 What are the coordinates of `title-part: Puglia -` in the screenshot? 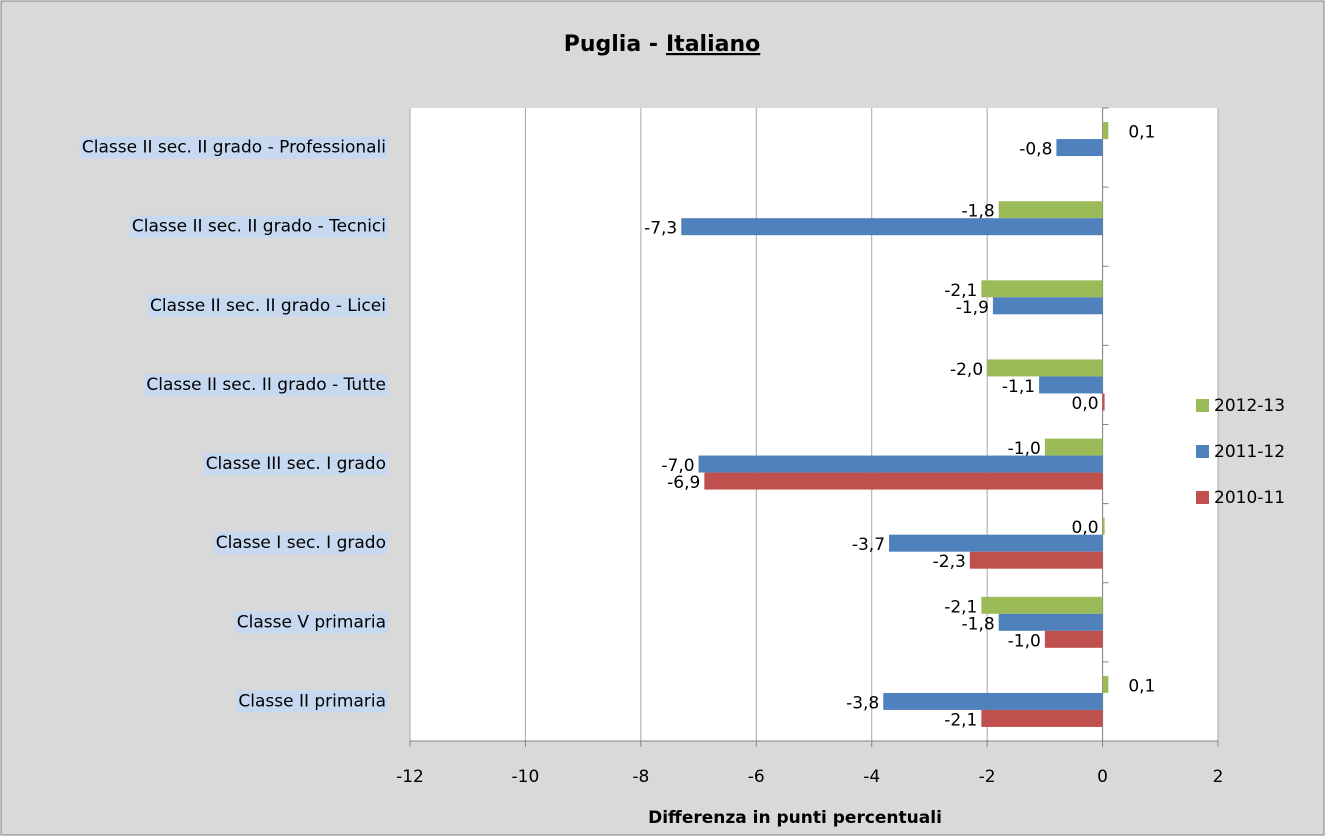 It's located at (611, 44).